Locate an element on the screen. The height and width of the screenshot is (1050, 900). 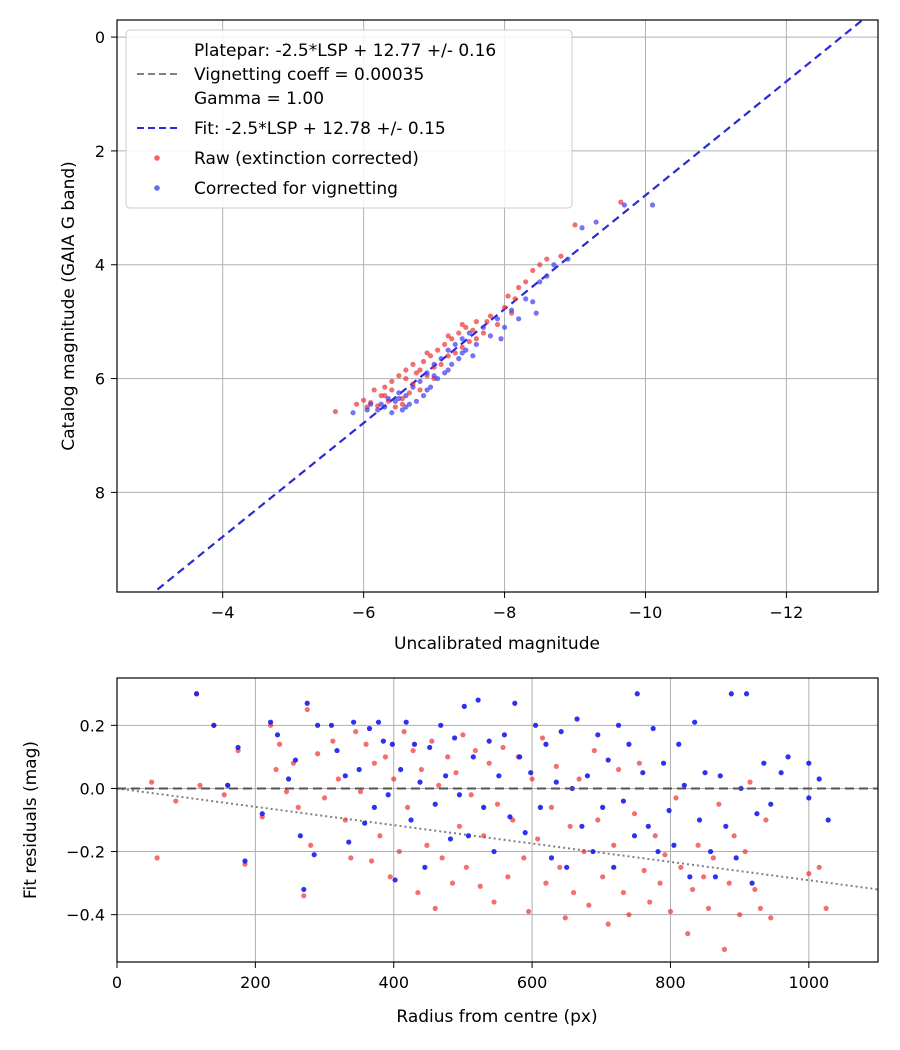
top-y-tick-label: 4 is located at coordinates (100, 265).